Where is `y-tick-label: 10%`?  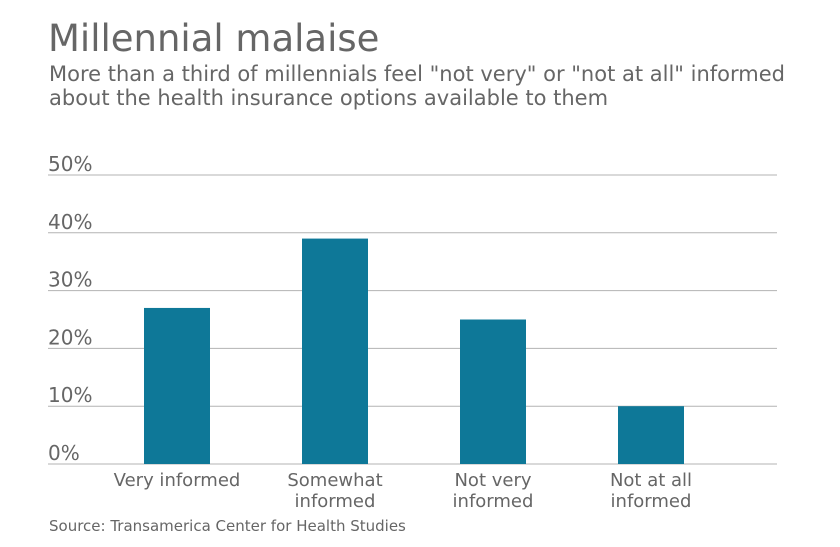
y-tick-label: 10% is located at coordinates (70, 395).